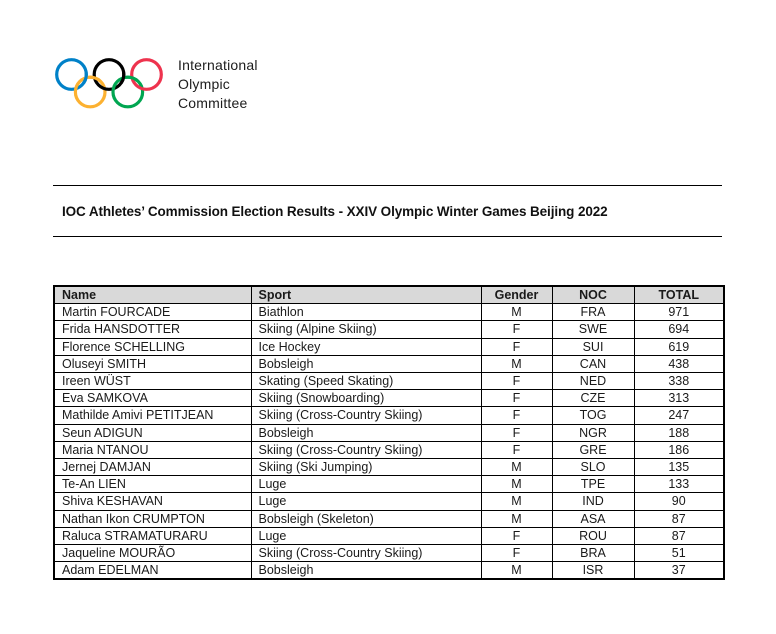 The image size is (776, 634). Describe the element at coordinates (366, 518) in the screenshot. I see `cell-sport: Bobsleigh (Skeleton)` at that location.